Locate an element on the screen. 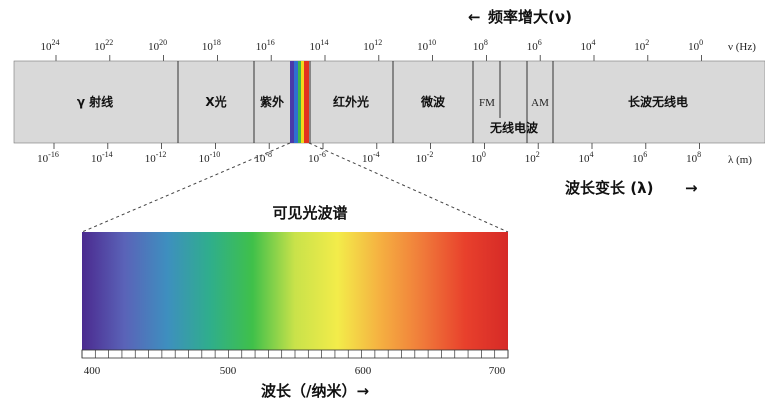 Image resolution: width=765 pixels, height=403 pixels. wavelength-tick-label: 10⁶ is located at coordinates (639, 157).